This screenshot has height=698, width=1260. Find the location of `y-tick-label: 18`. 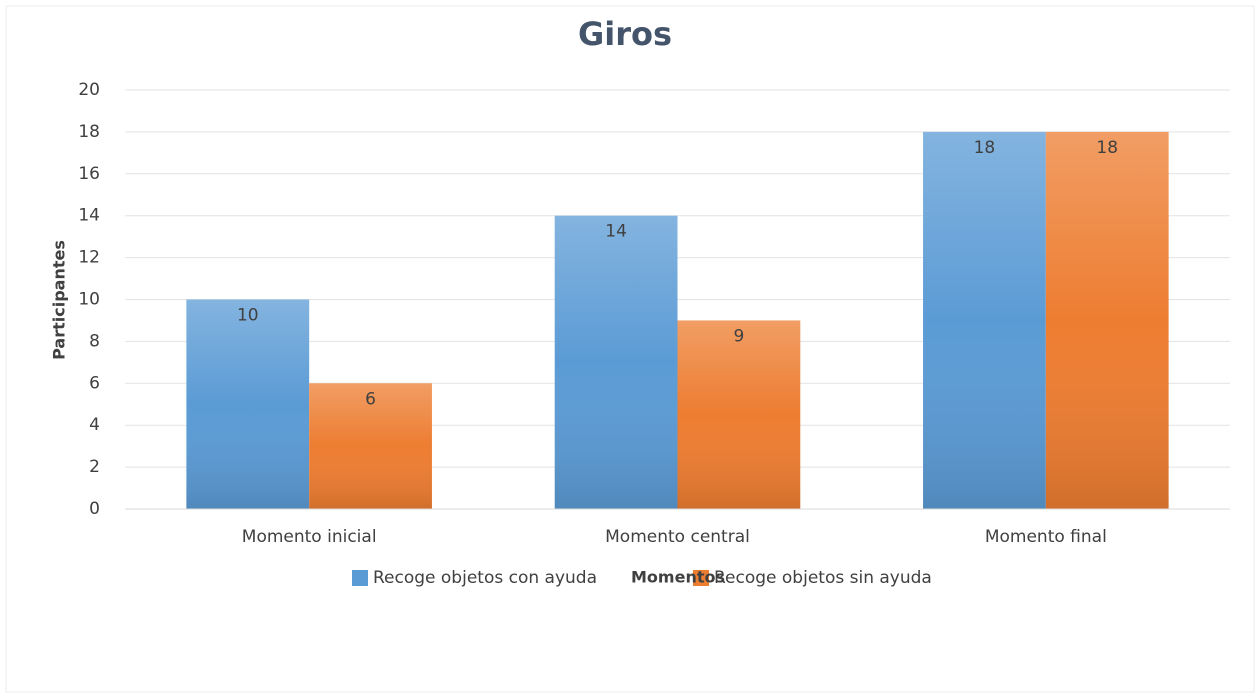

y-tick-label: 18 is located at coordinates (89, 132).